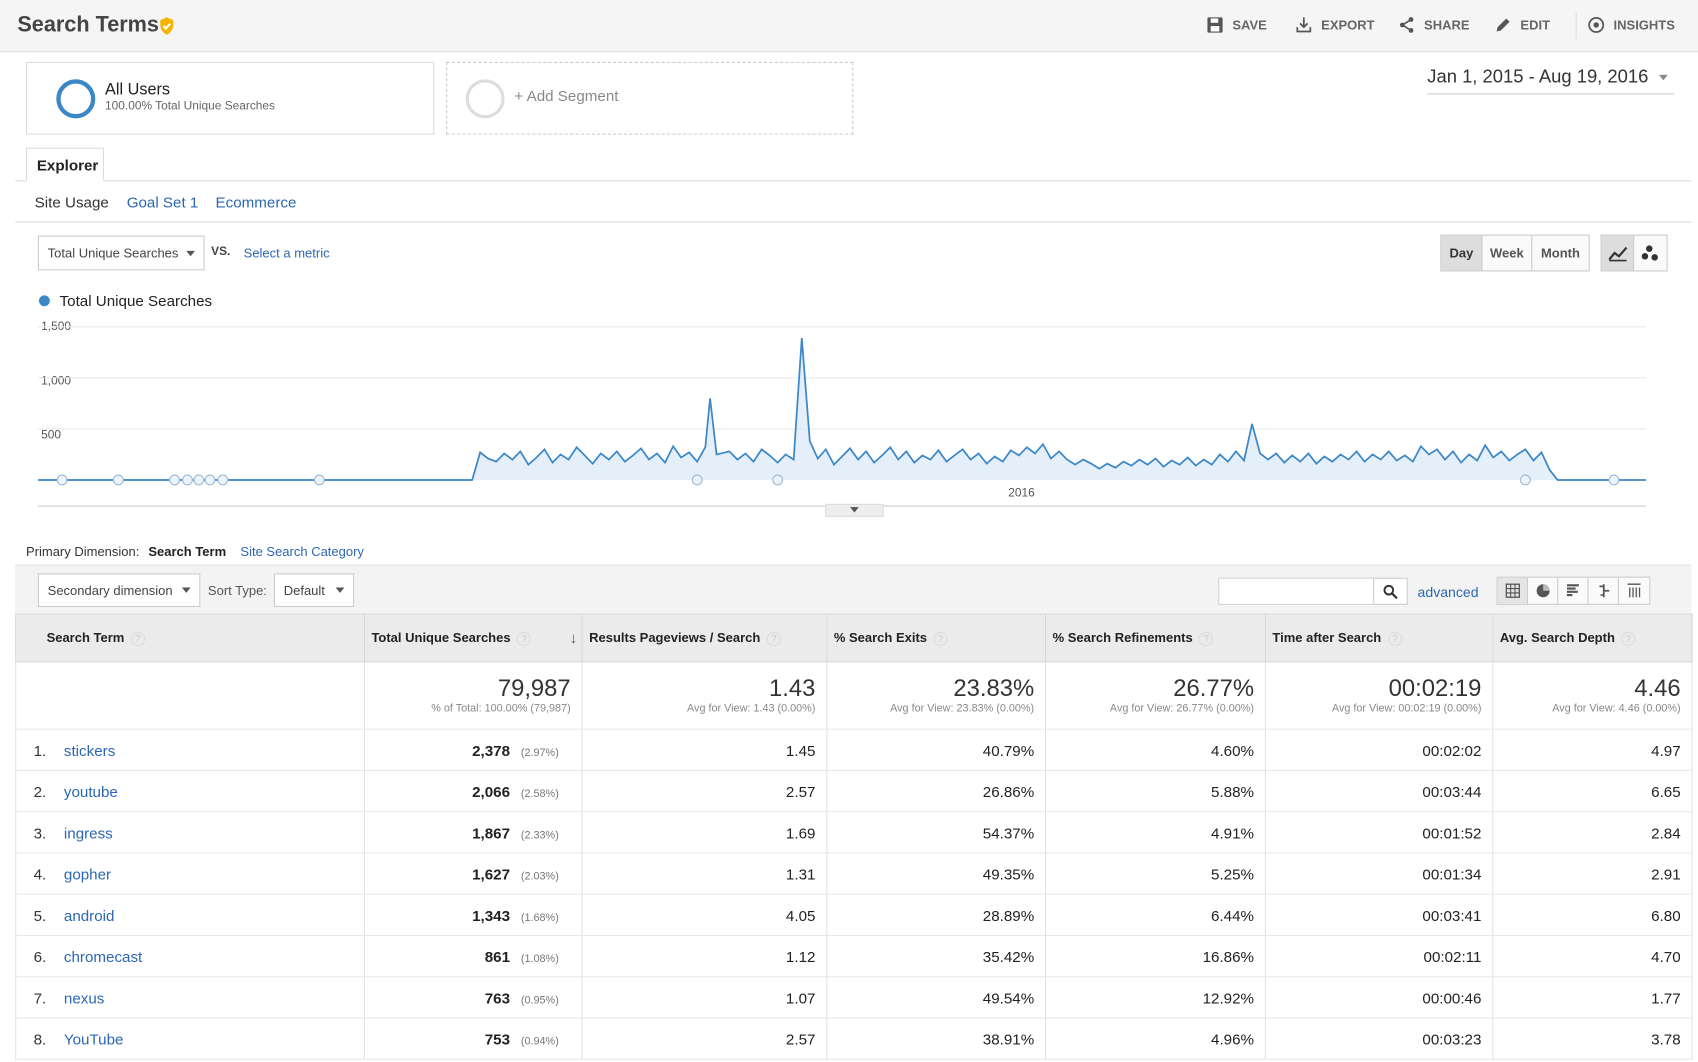 Image resolution: width=1698 pixels, height=1062 pixels. What do you see at coordinates (497, 956) in the screenshot?
I see `searches-value: 861` at bounding box center [497, 956].